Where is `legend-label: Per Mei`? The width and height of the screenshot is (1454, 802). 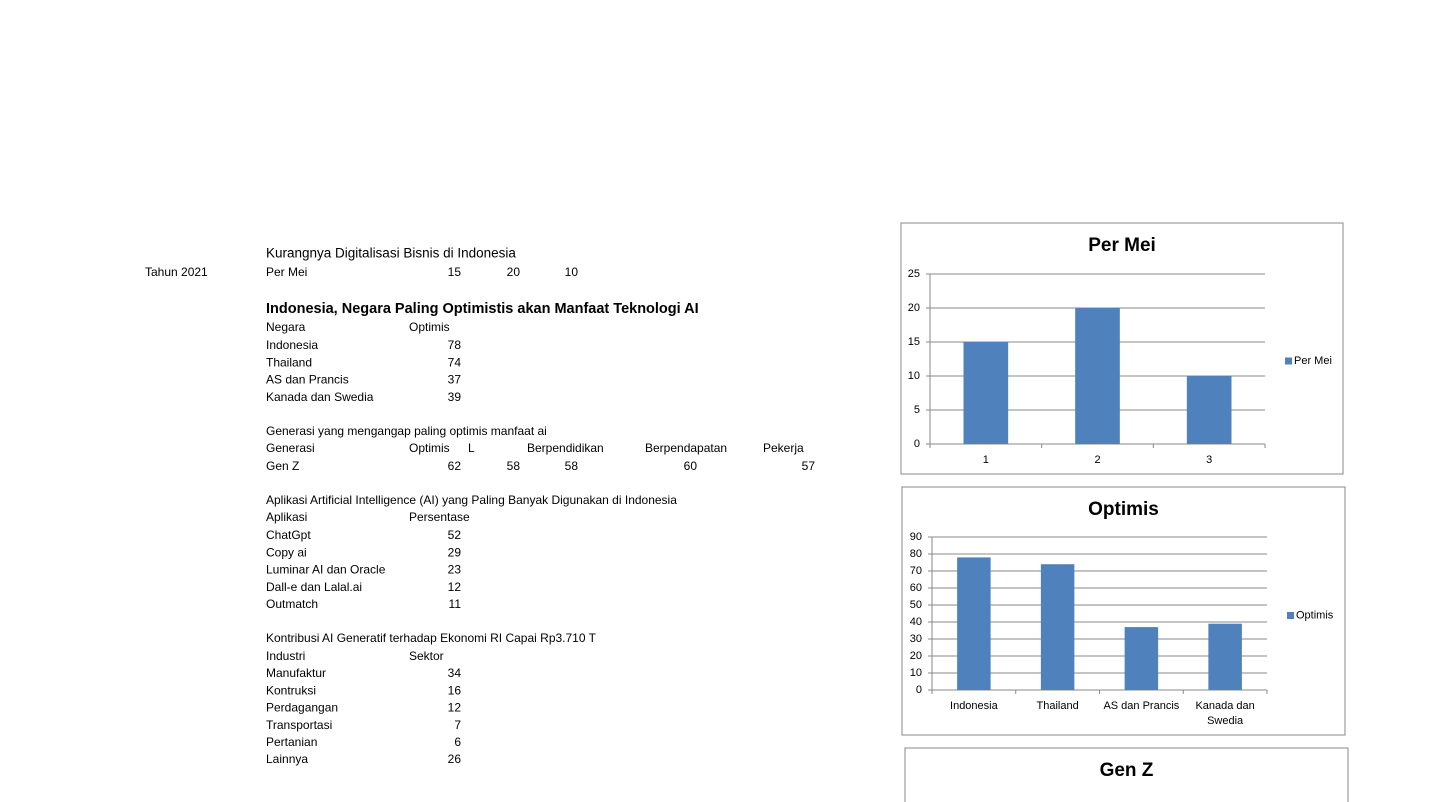
legend-label: Per Mei is located at coordinates (1313, 361).